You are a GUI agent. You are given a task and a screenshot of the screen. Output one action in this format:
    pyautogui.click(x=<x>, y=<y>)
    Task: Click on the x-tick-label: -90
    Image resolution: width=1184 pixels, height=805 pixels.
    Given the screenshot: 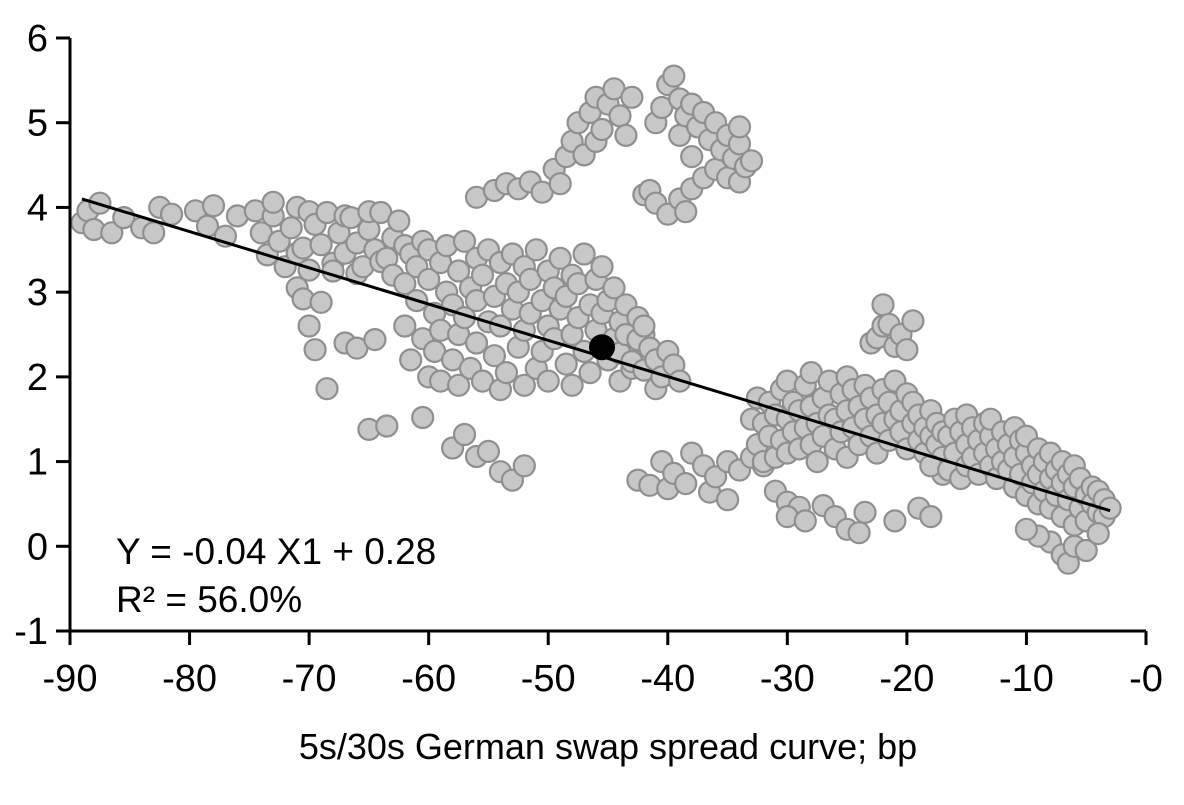 What is the action you would take?
    pyautogui.click(x=70, y=679)
    